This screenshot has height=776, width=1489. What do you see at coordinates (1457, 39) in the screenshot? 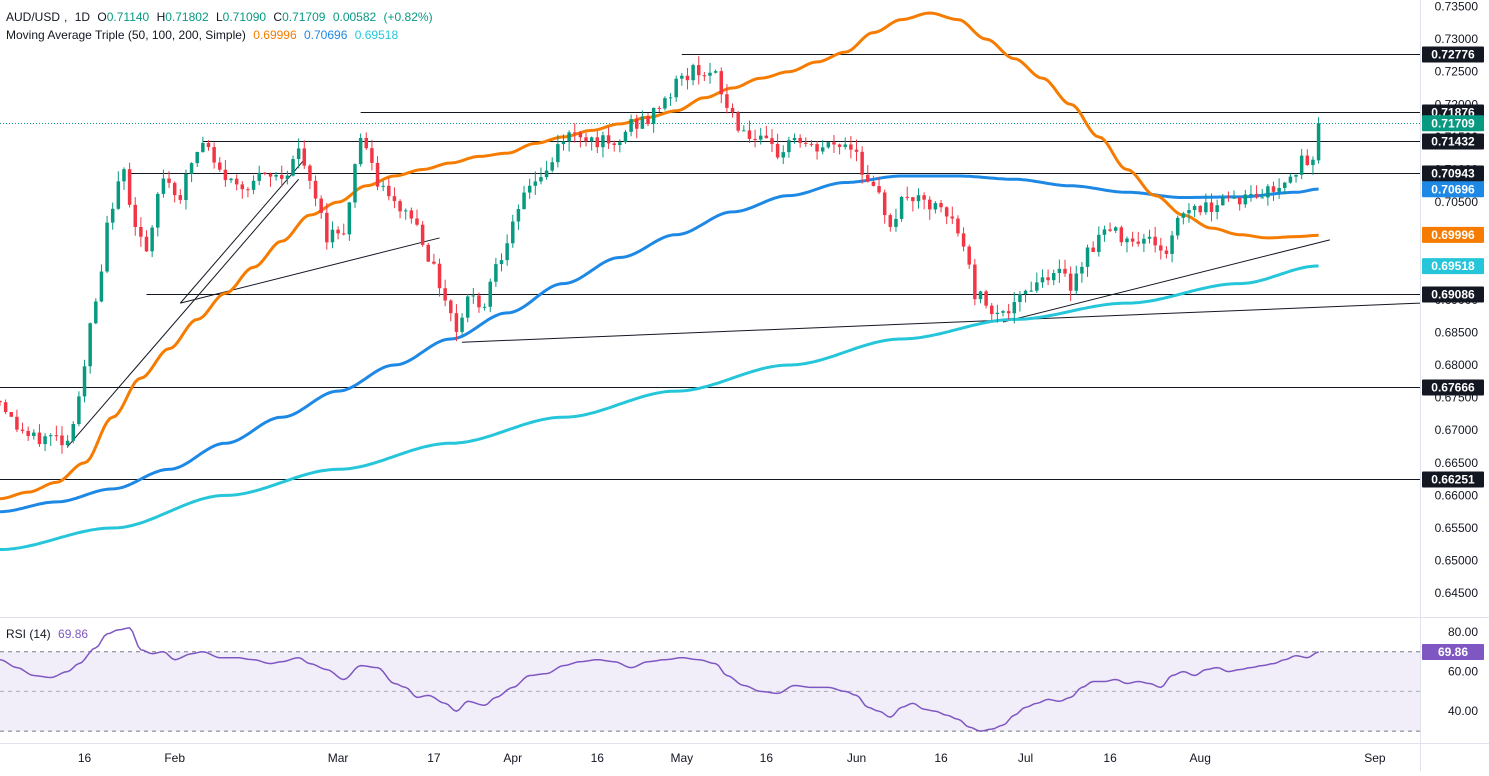
I see `y-tick-label: 0.73000` at bounding box center [1457, 39].